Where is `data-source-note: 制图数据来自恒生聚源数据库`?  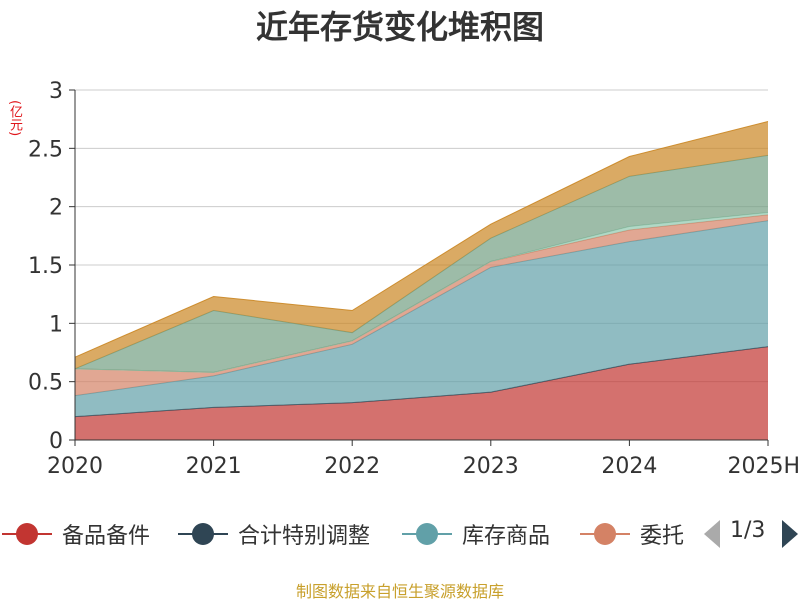 data-source-note: 制图数据来自恒生聚源数据库 is located at coordinates (399, 591).